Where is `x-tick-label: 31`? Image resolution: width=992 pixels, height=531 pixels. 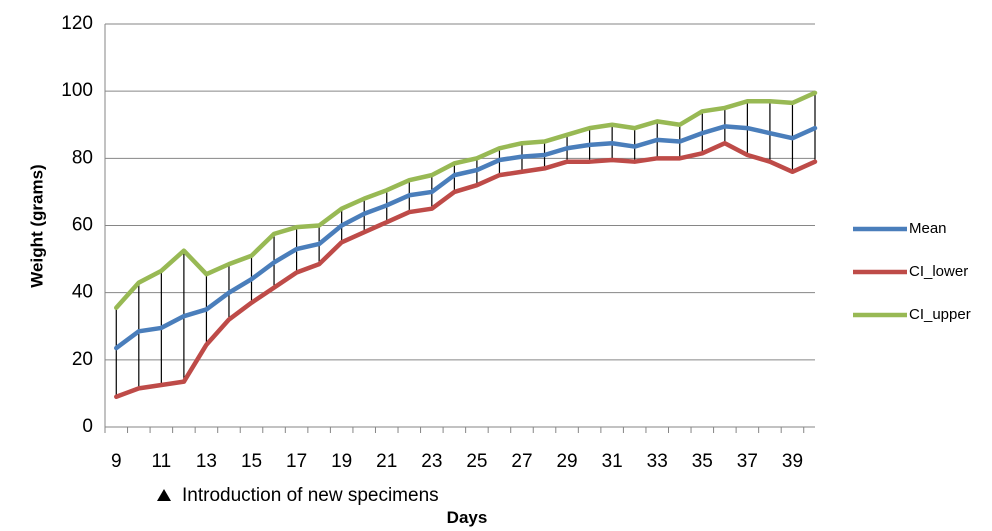
x-tick-label: 31 is located at coordinates (612, 461).